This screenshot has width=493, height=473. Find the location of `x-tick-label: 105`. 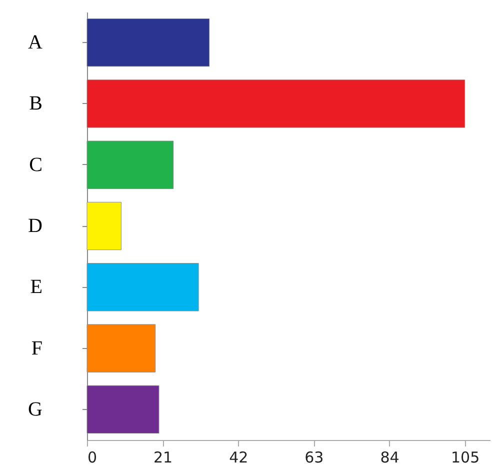

x-tick-label: 105 is located at coordinates (465, 457).